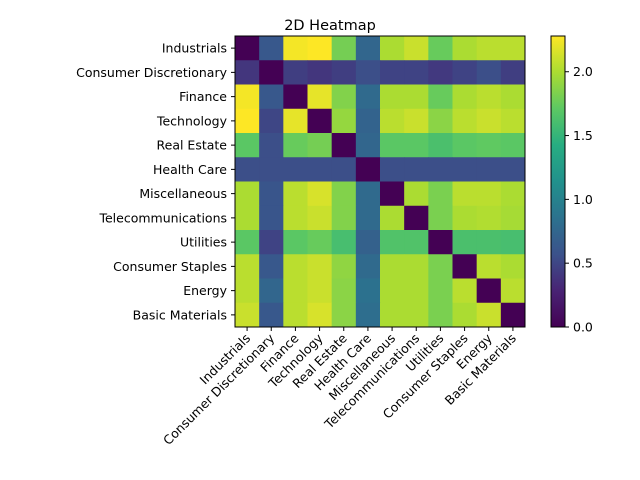  I want to click on y-tick-label: Consumer Staples, so click(170, 266).